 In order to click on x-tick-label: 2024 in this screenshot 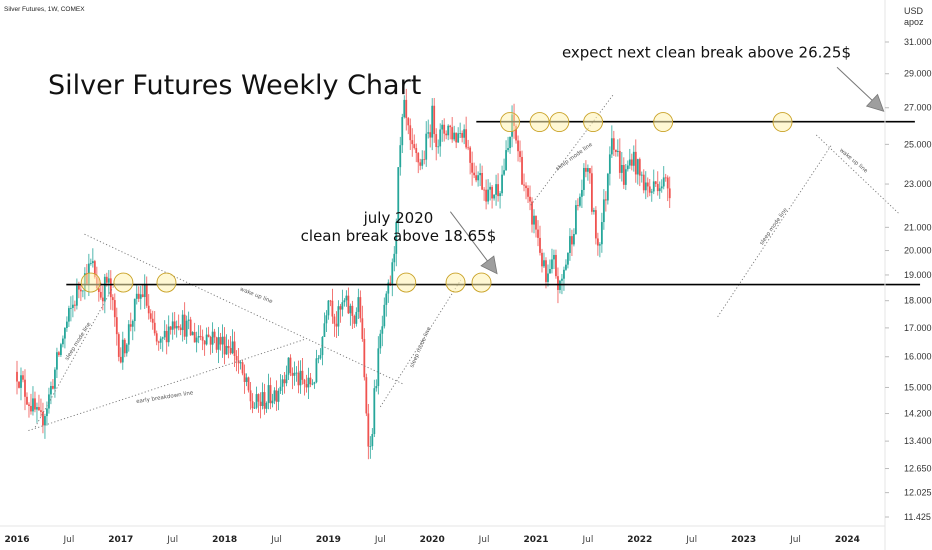, I will do `click(847, 540)`.